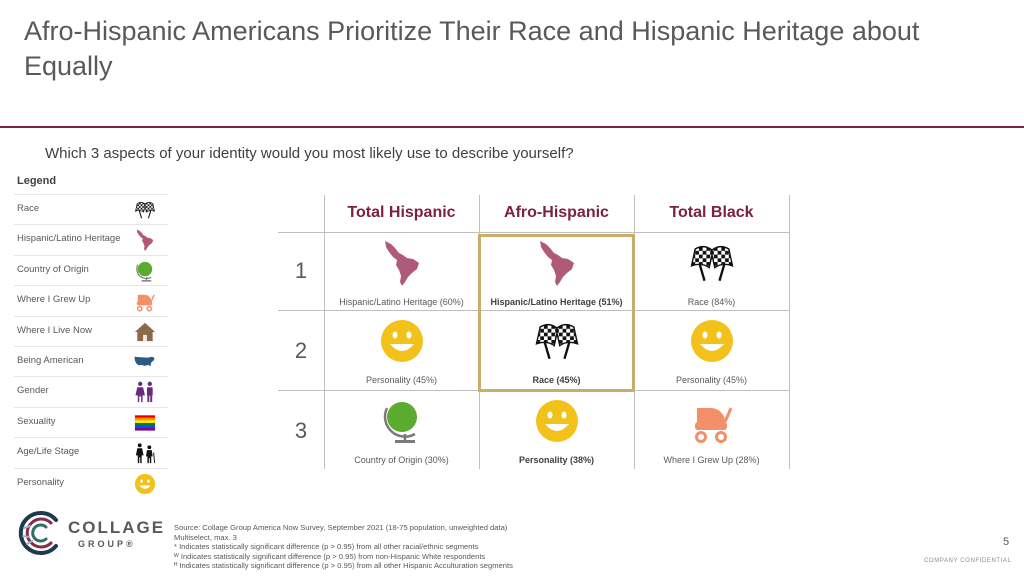 This screenshot has width=1024, height=576. Describe the element at coordinates (145, 332) in the screenshot. I see `house-icon` at that location.